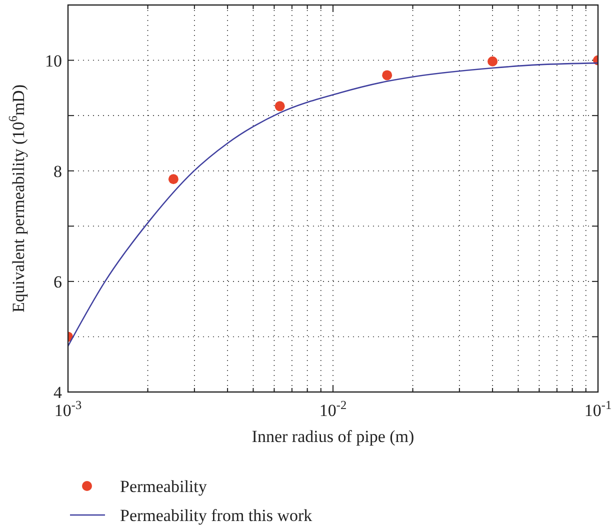  Describe the element at coordinates (53, 60) in the screenshot. I see `y-tick-label: 10` at that location.